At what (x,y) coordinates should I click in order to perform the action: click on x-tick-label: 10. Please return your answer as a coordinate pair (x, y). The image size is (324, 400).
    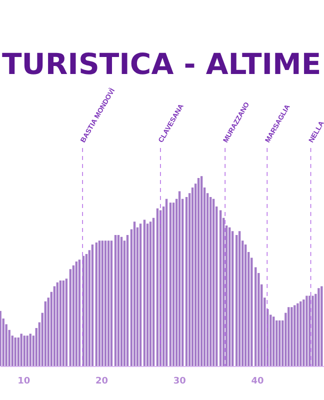
    Looking at the image, I should click on (24, 381).